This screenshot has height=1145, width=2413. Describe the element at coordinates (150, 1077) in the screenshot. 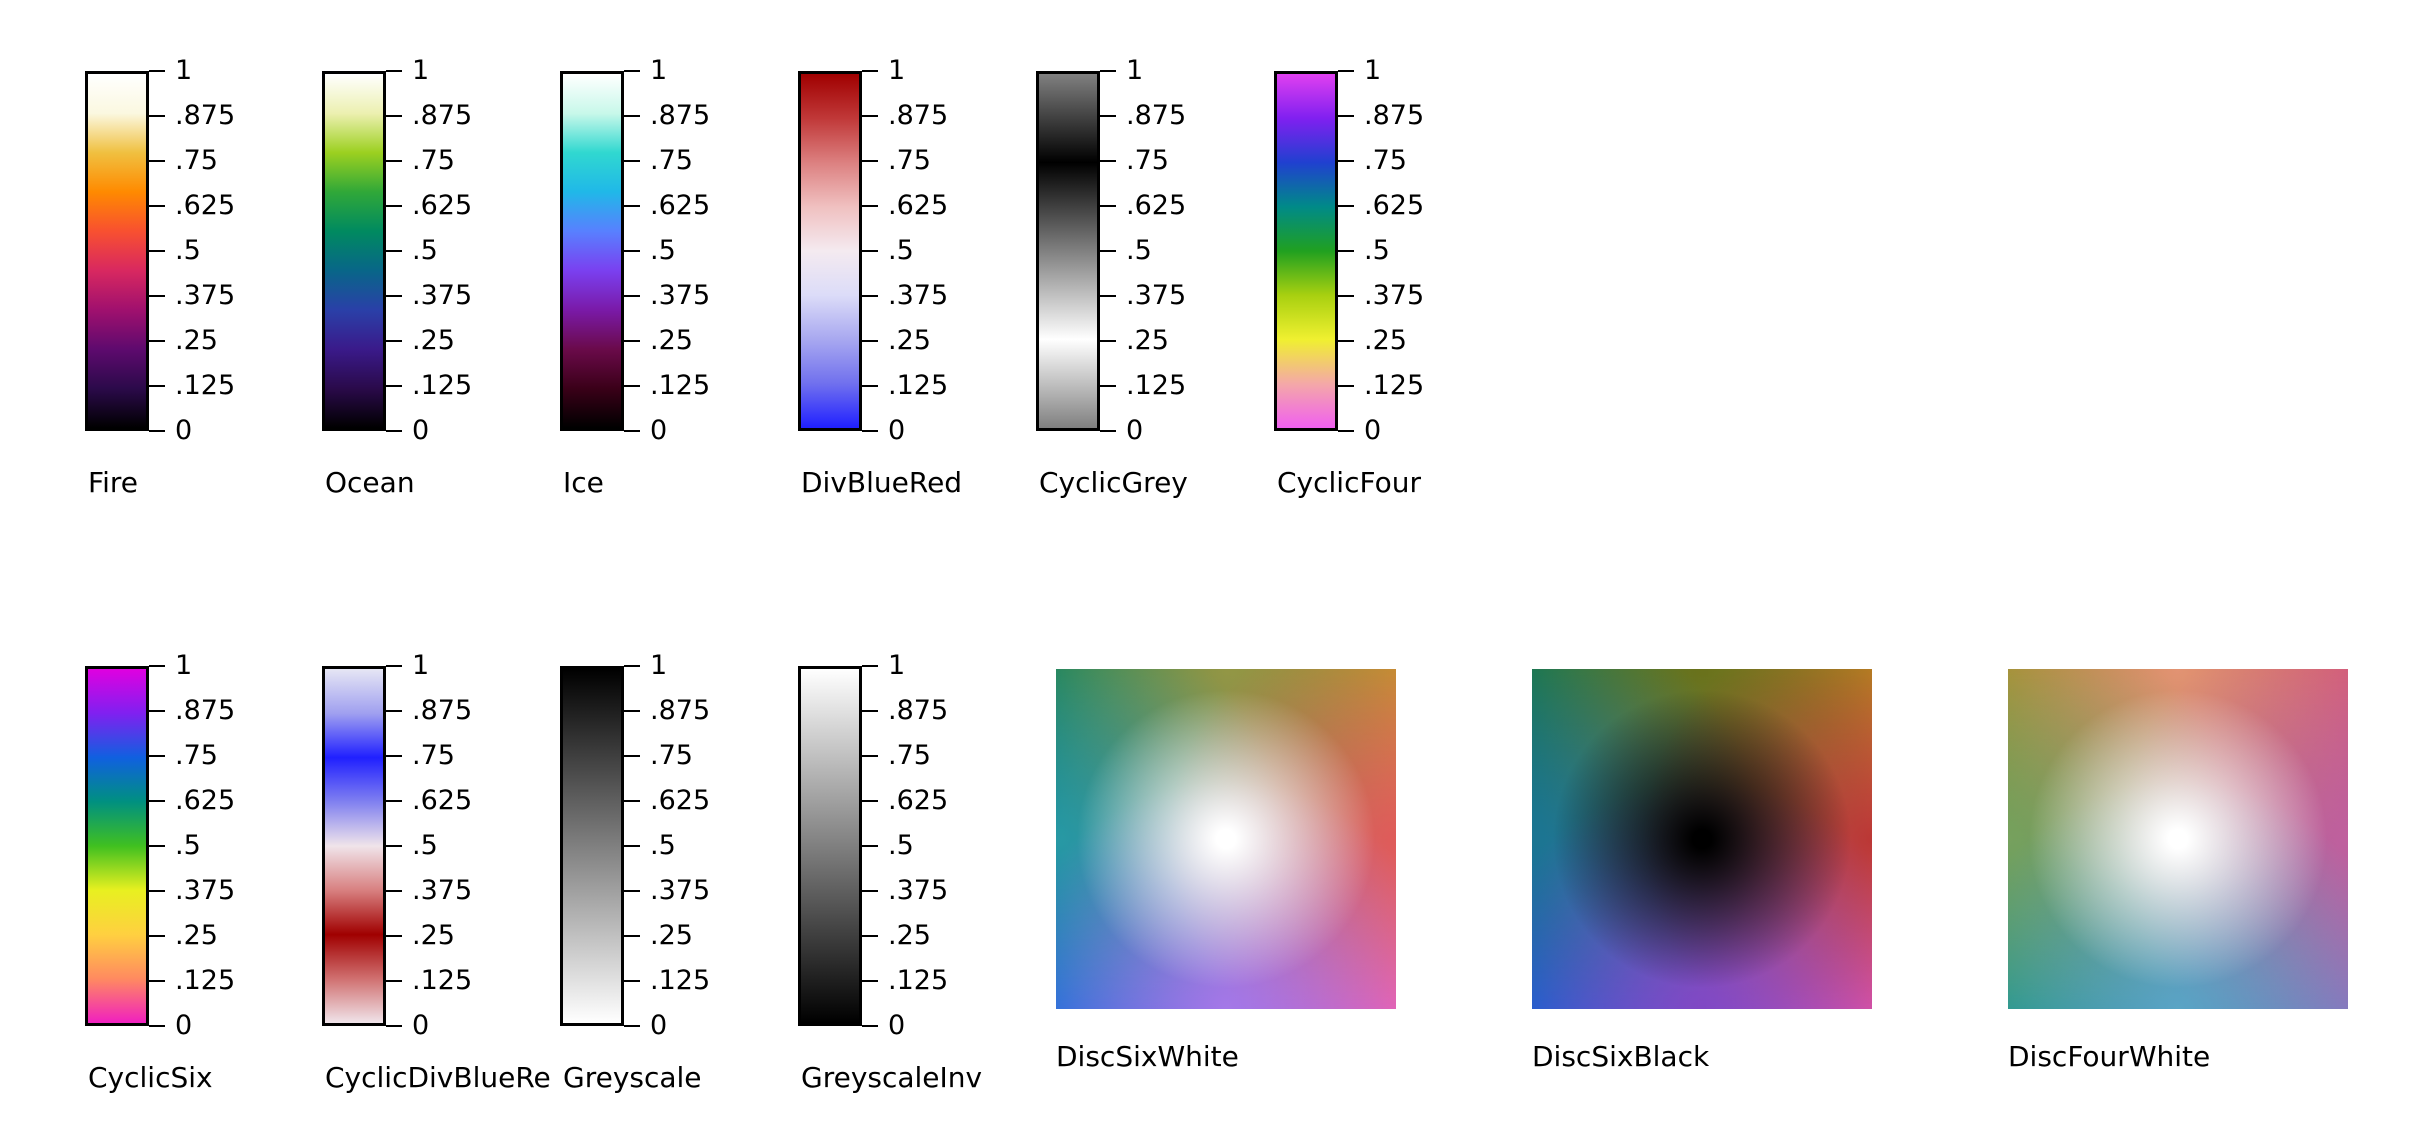

I see `colormap-name: CyclicSix` at that location.